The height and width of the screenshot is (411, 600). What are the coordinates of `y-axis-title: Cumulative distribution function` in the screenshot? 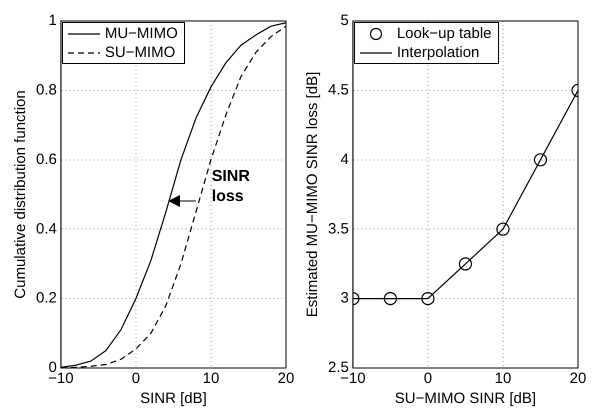 It's located at (21, 194).